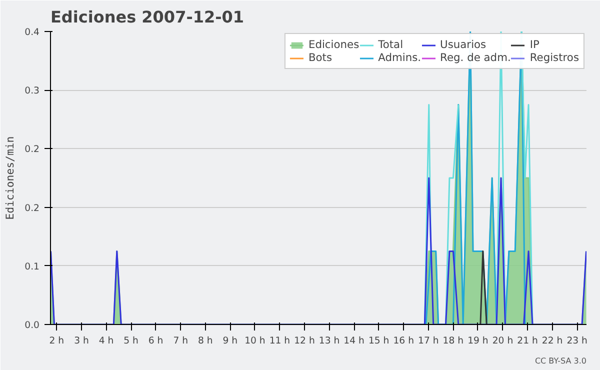  I want to click on x-tick-label: 13 h, so click(329, 341).